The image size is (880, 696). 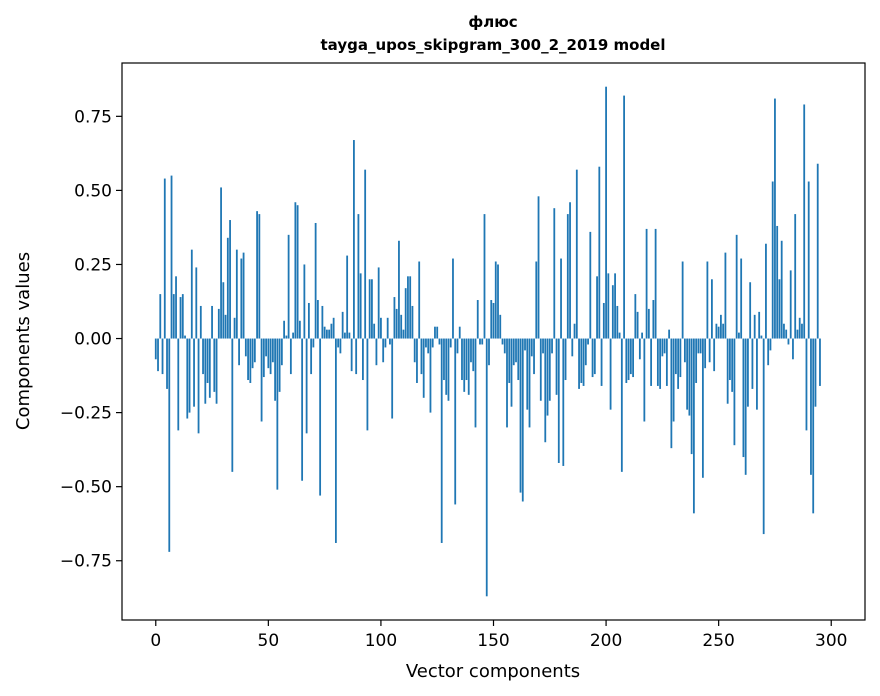 I want to click on chart-subtitle: tayga_upos_skipgram_300_2_2019 model, so click(x=493, y=45).